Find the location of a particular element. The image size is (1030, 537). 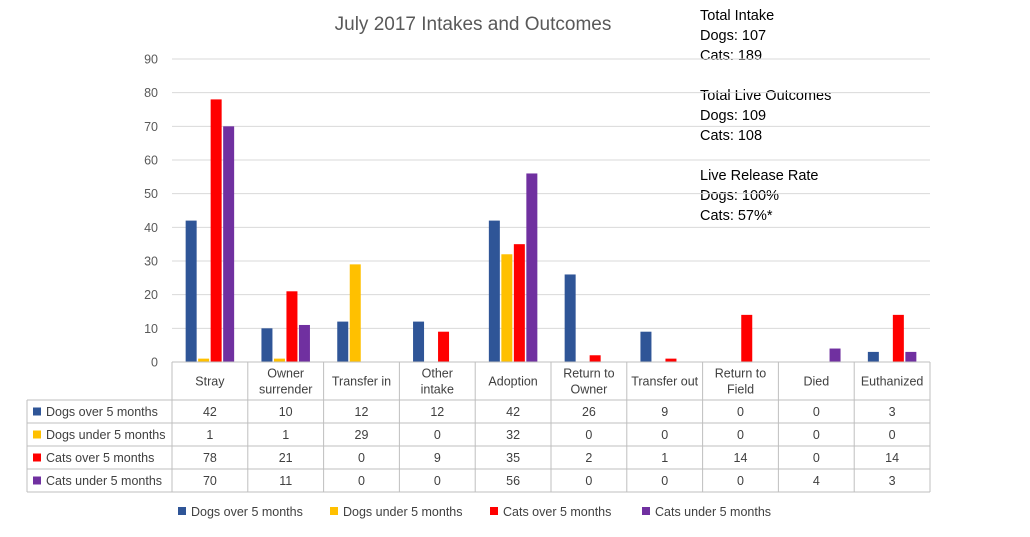

table-cell-value: 26 is located at coordinates (589, 412).